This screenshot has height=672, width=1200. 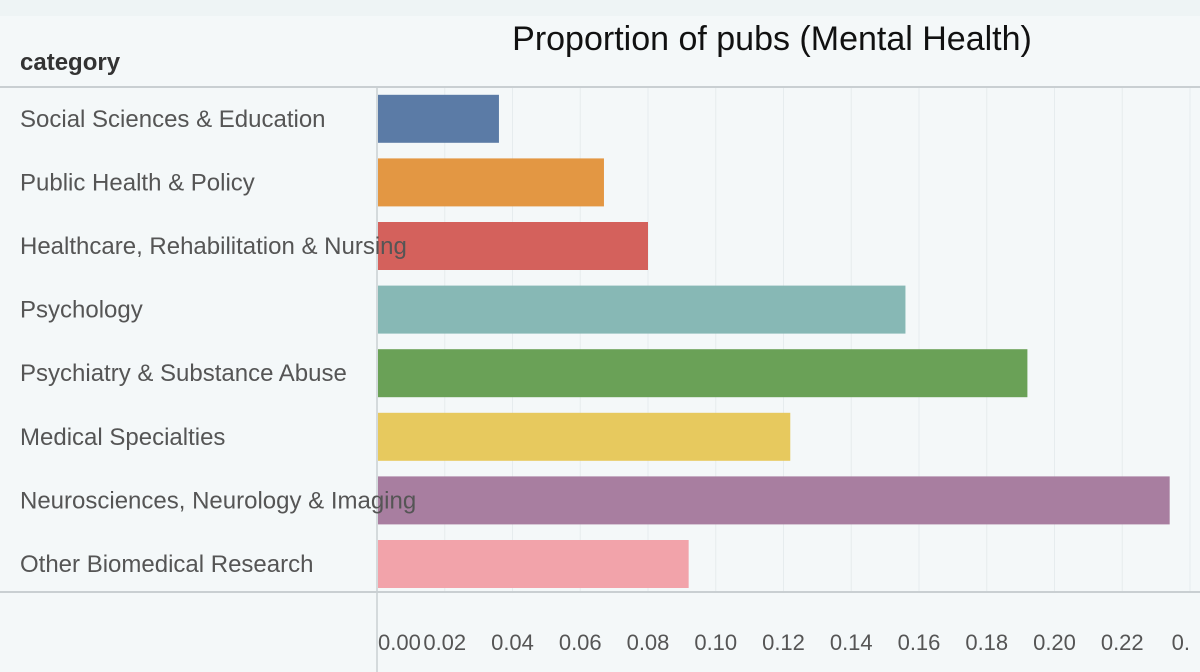 What do you see at coordinates (122, 437) in the screenshot?
I see `category-label: Medical Specialties` at bounding box center [122, 437].